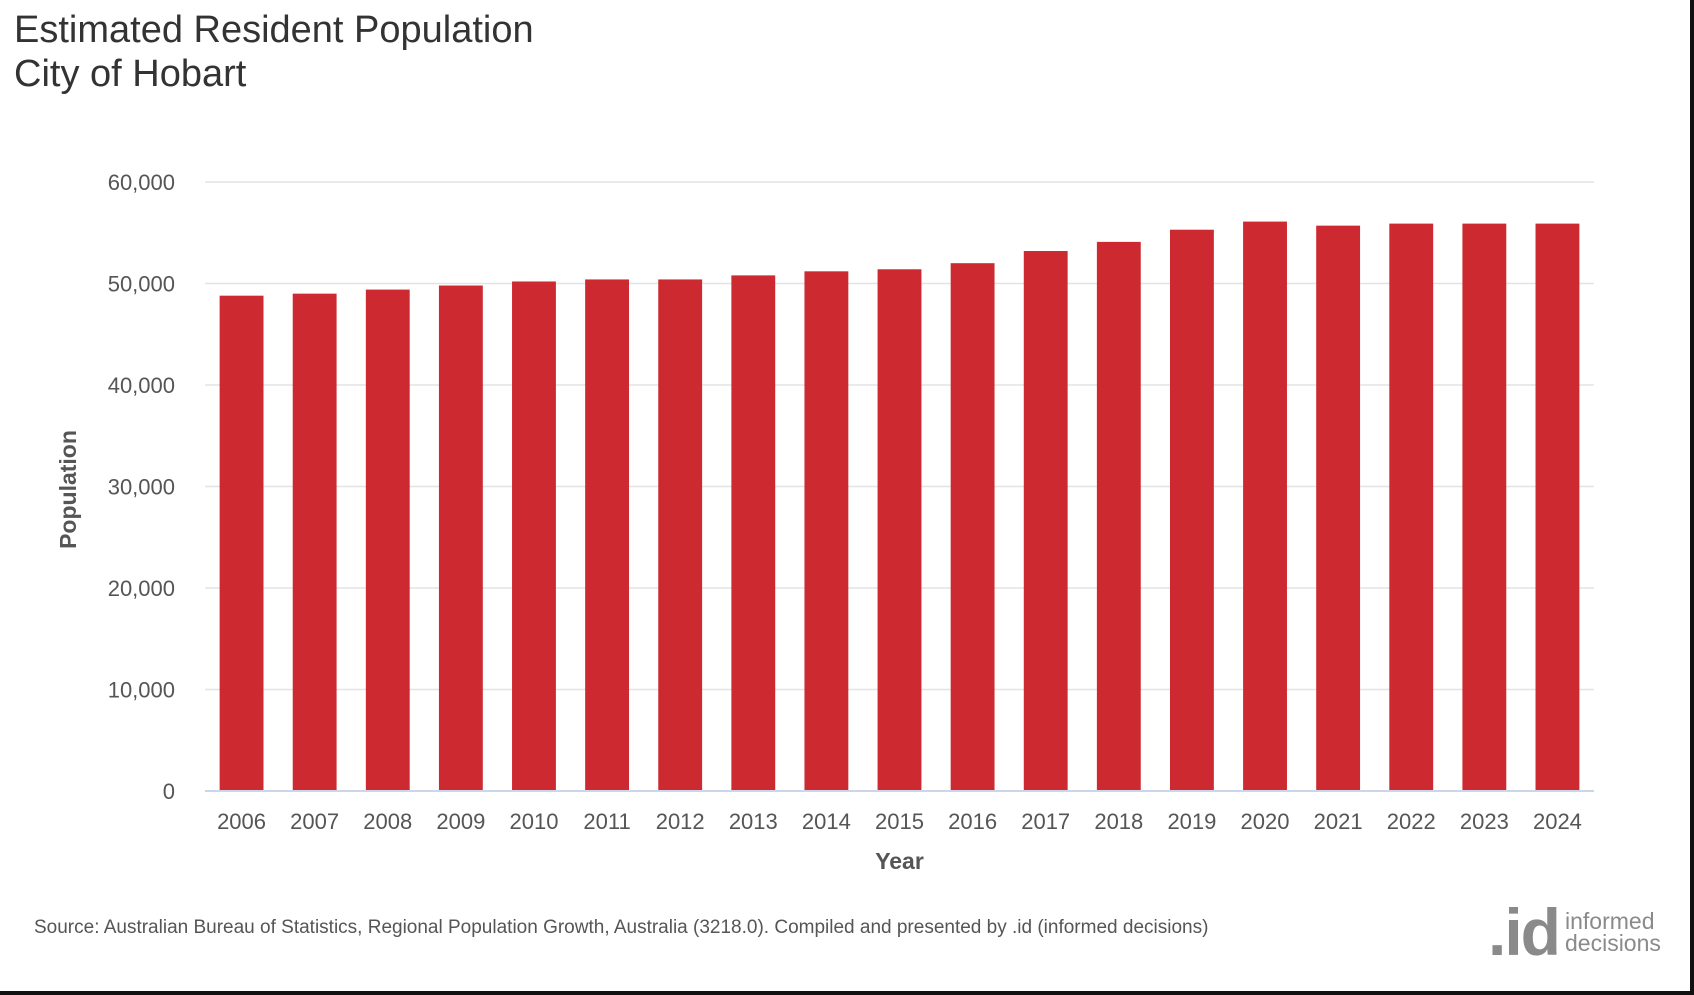 The width and height of the screenshot is (1694, 995). Describe the element at coordinates (1118, 516) in the screenshot. I see `bar-2018` at that location.